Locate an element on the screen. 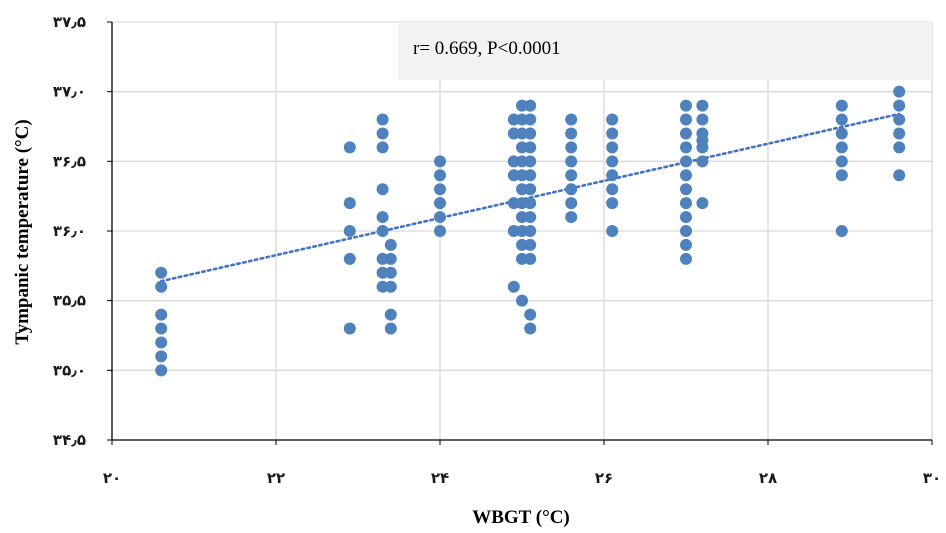 The width and height of the screenshot is (946, 533). x-tick-label: ۲۶ is located at coordinates (604, 478).